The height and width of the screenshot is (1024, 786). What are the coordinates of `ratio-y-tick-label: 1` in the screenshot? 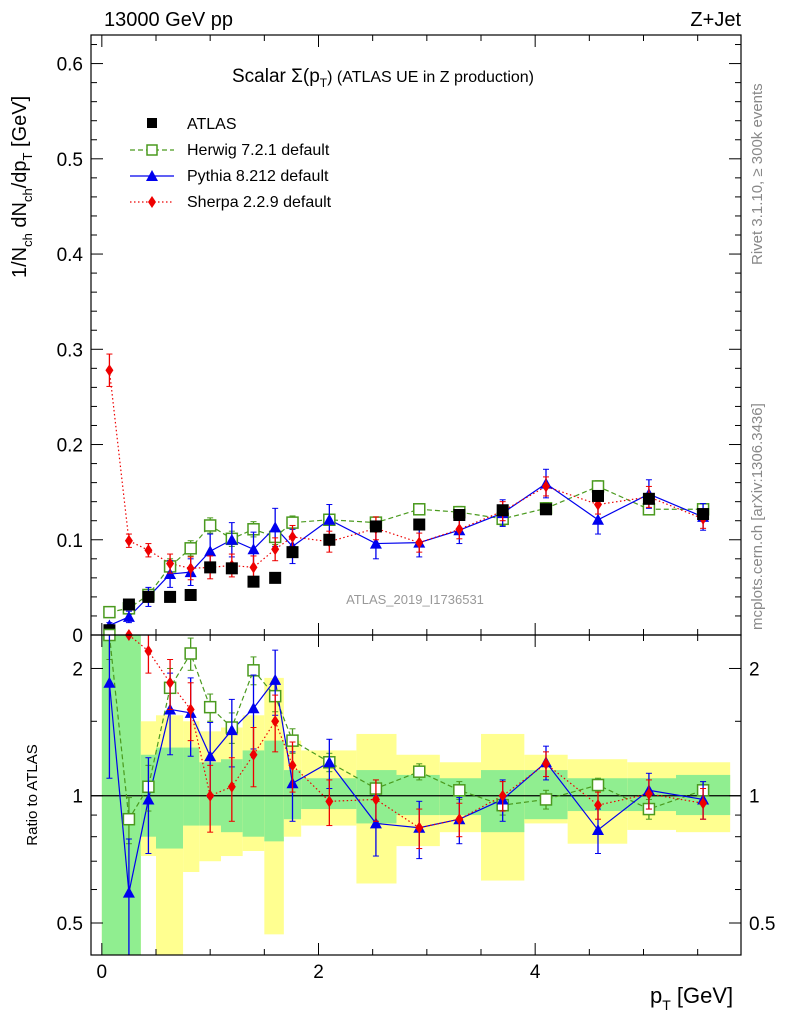 It's located at (77, 797).